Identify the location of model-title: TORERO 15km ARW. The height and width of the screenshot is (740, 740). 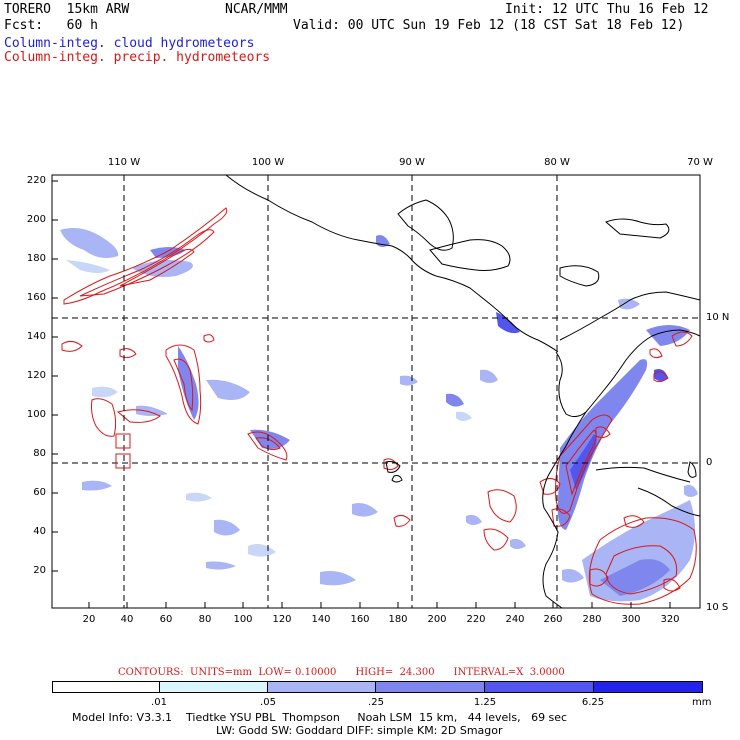
(67, 9).